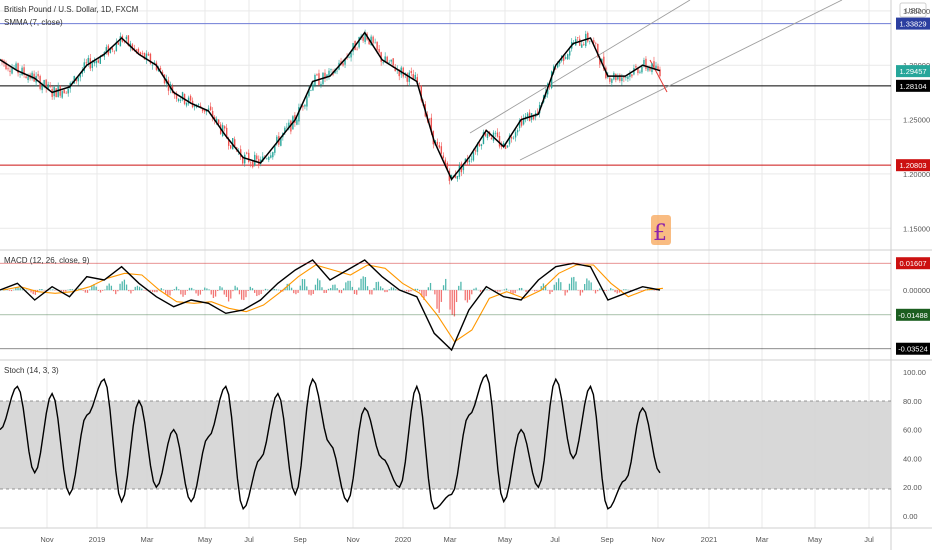 Image resolution: width=932 pixels, height=550 pixels. Describe the element at coordinates (913, 10) in the screenshot. I see `currency-button` at that location.